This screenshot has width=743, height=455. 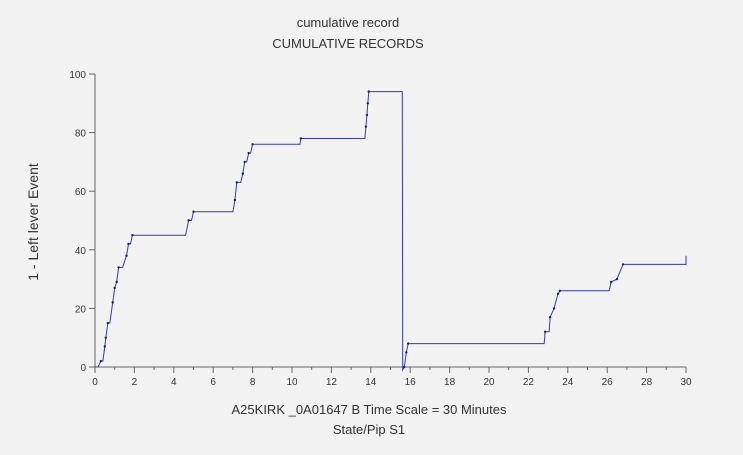 I want to click on y-tick-label: 80, so click(x=81, y=134).